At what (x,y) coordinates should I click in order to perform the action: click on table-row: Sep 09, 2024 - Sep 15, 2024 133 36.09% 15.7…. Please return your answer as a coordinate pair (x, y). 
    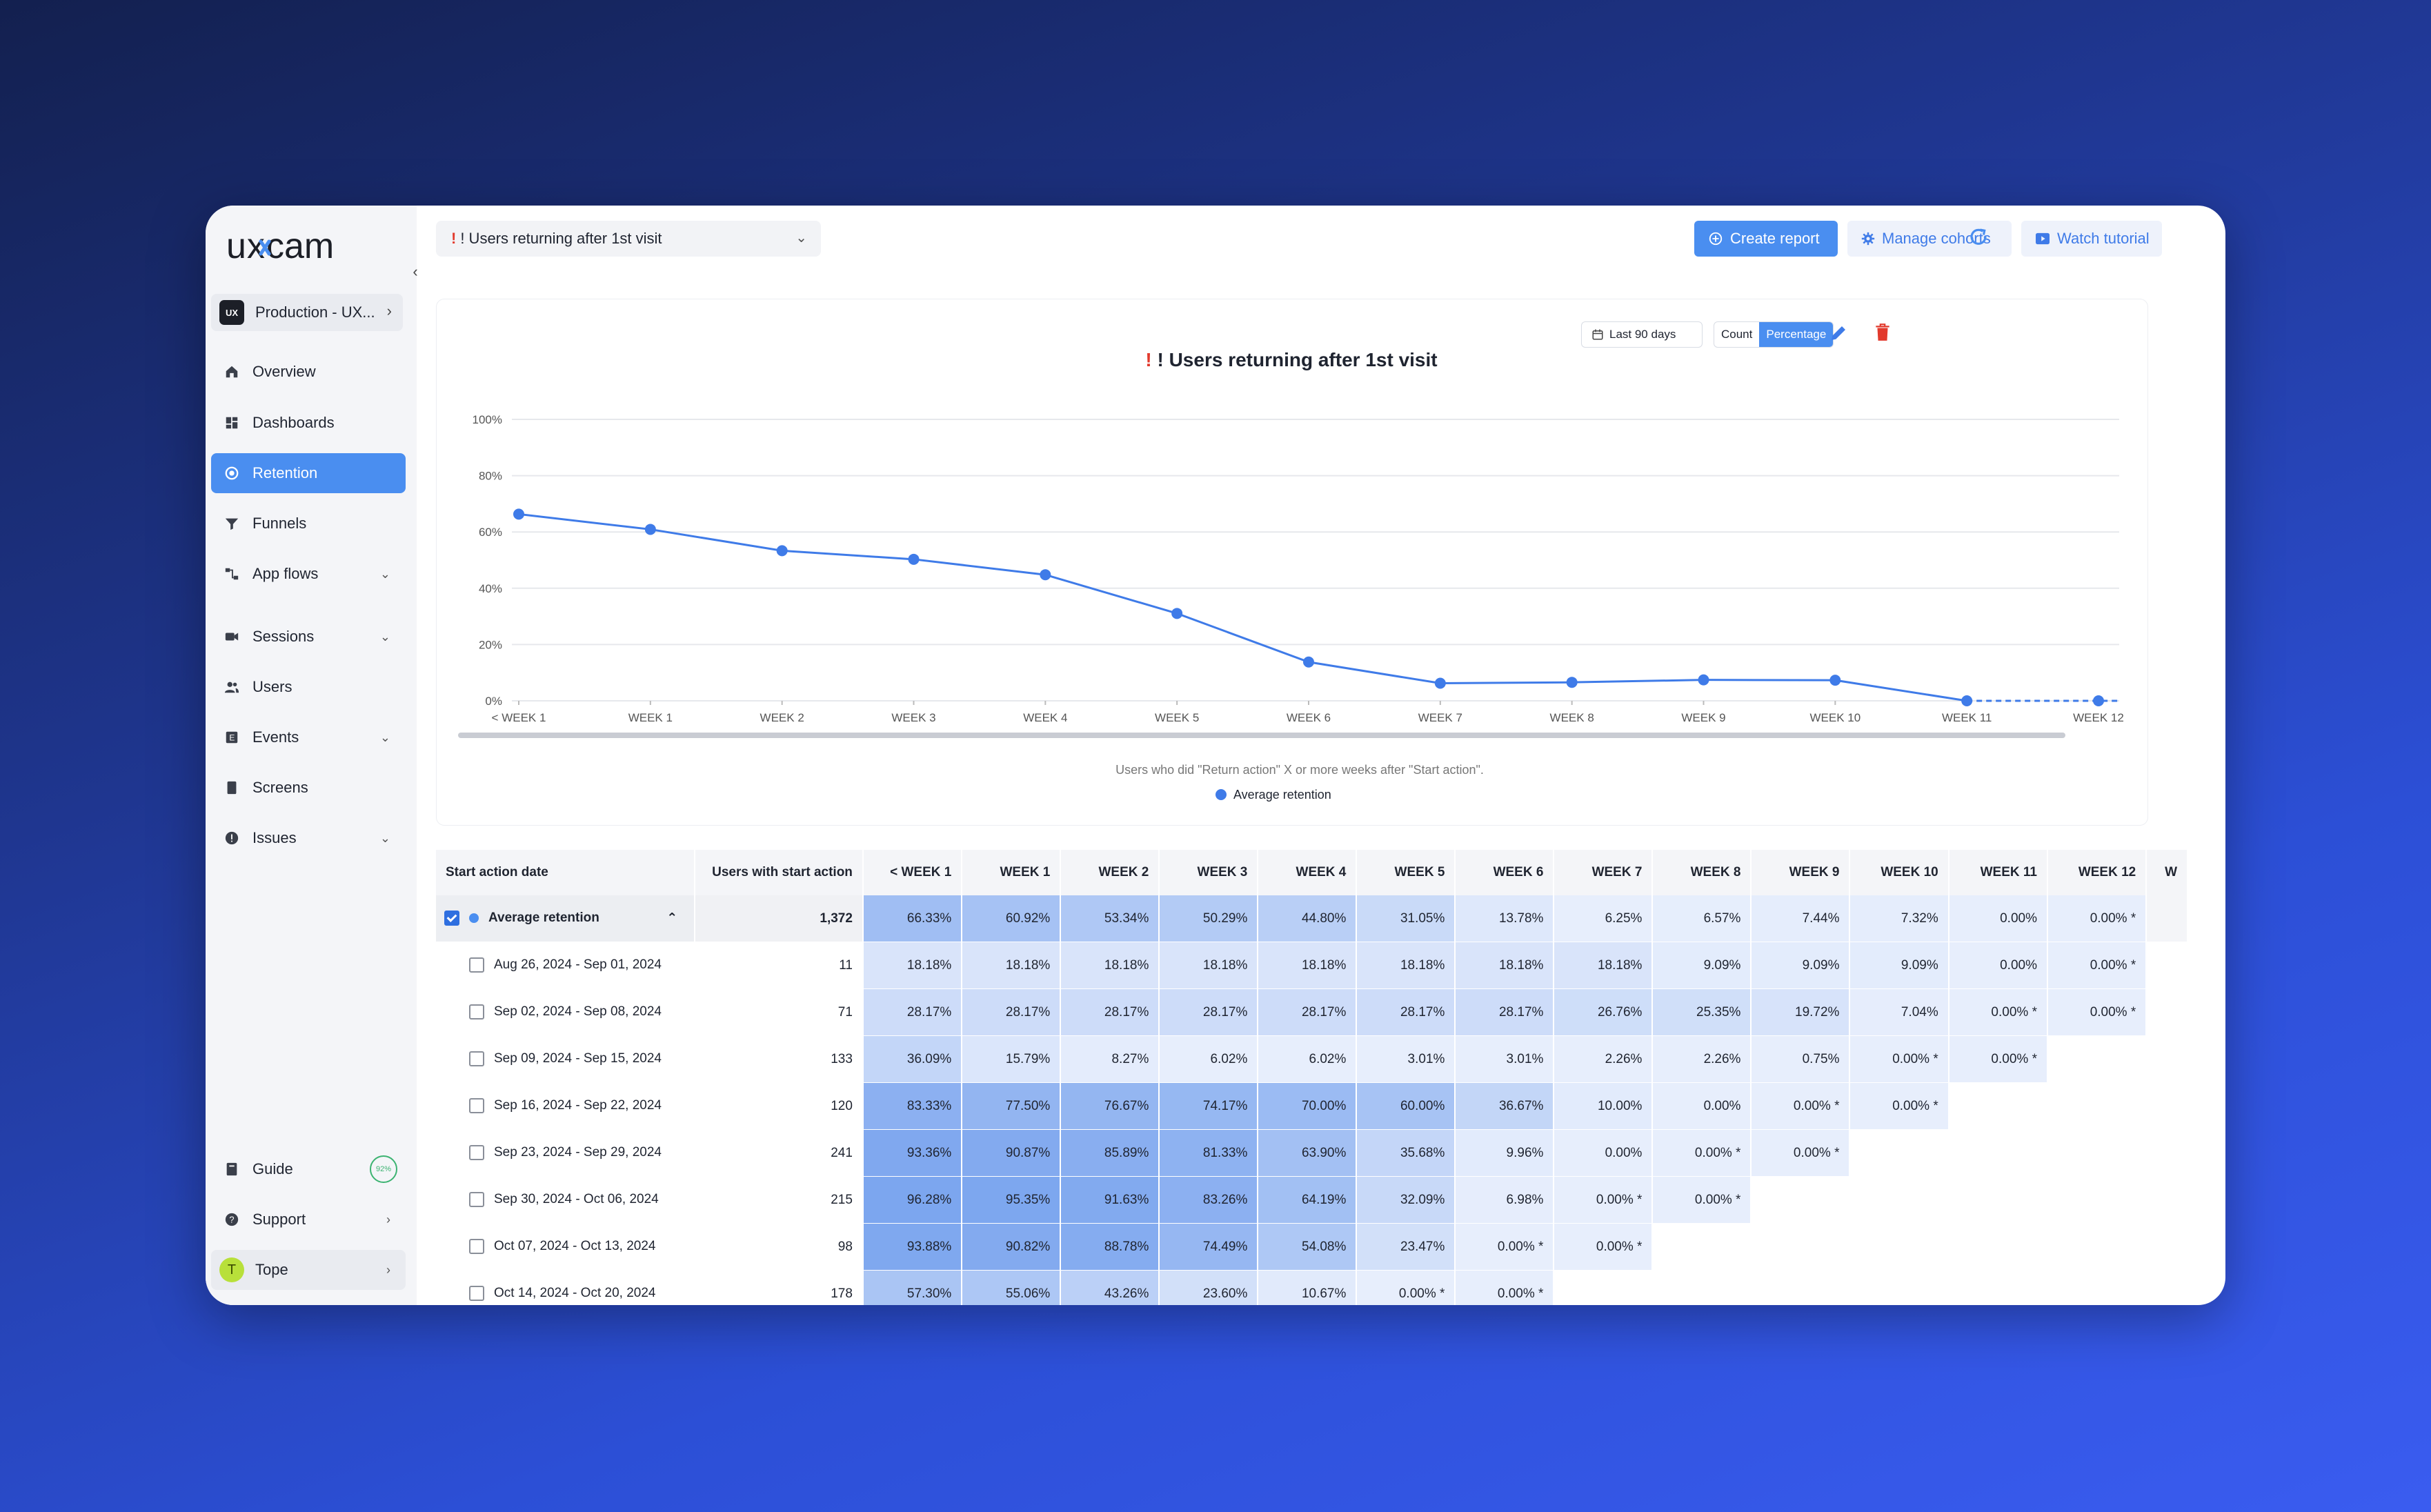
    Looking at the image, I should click on (1312, 1059).